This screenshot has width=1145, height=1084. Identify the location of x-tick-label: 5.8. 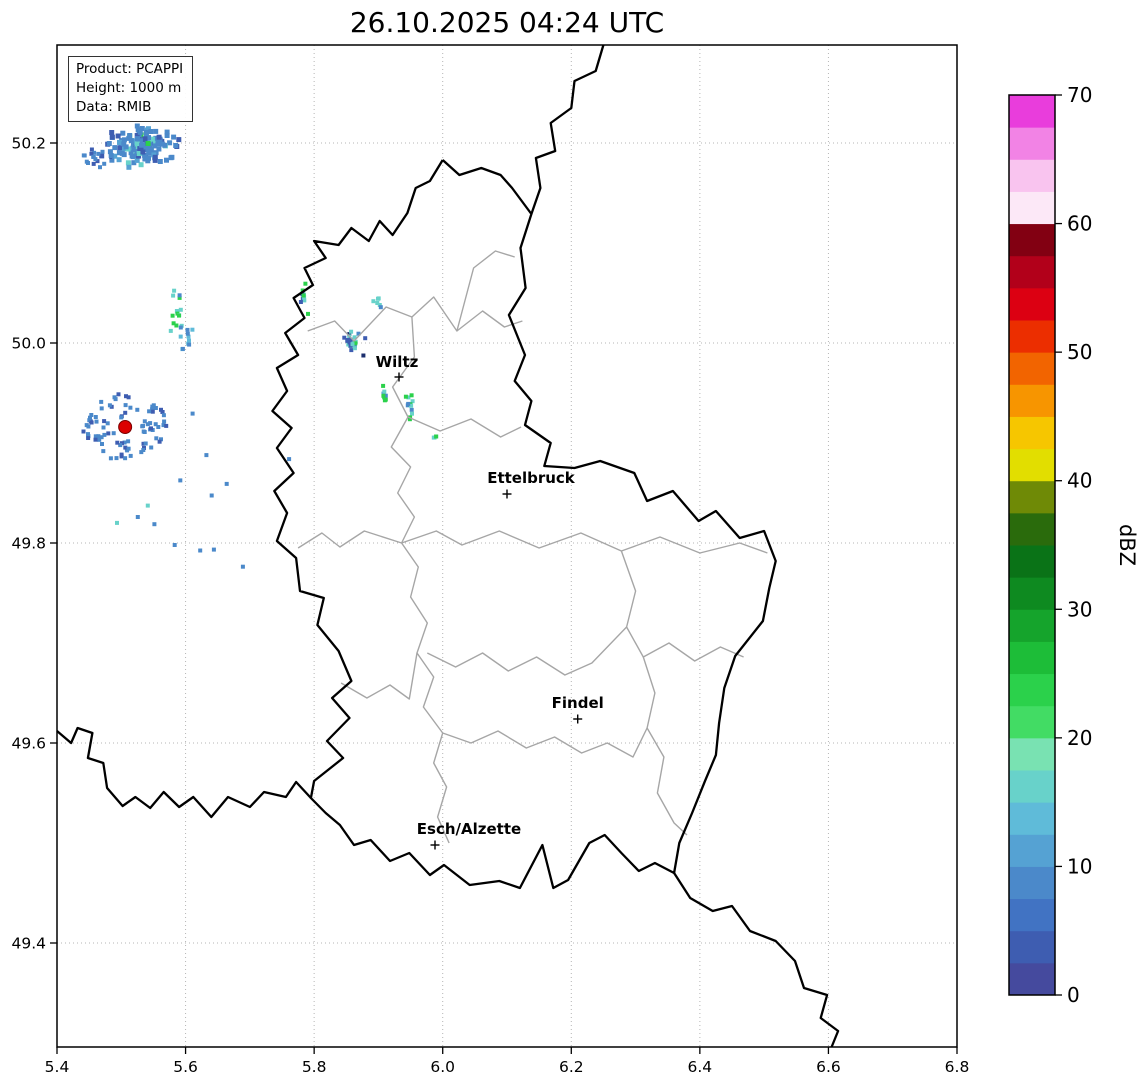
(314, 1067).